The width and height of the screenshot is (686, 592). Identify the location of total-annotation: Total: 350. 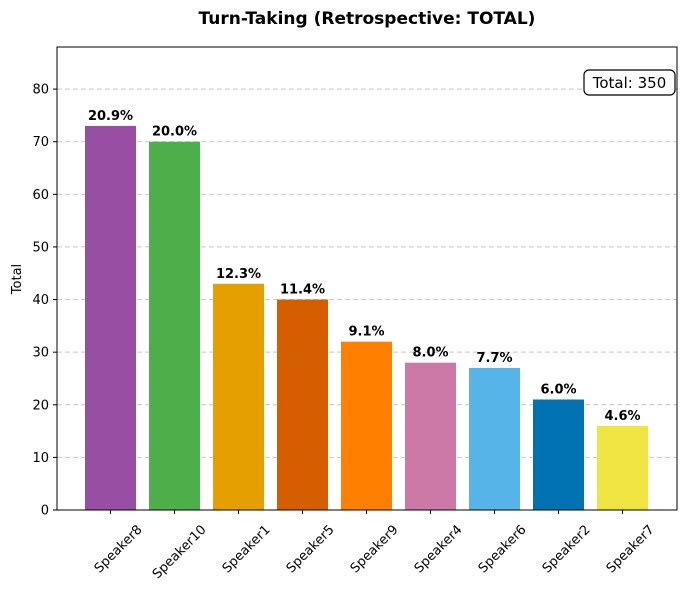
(629, 82).